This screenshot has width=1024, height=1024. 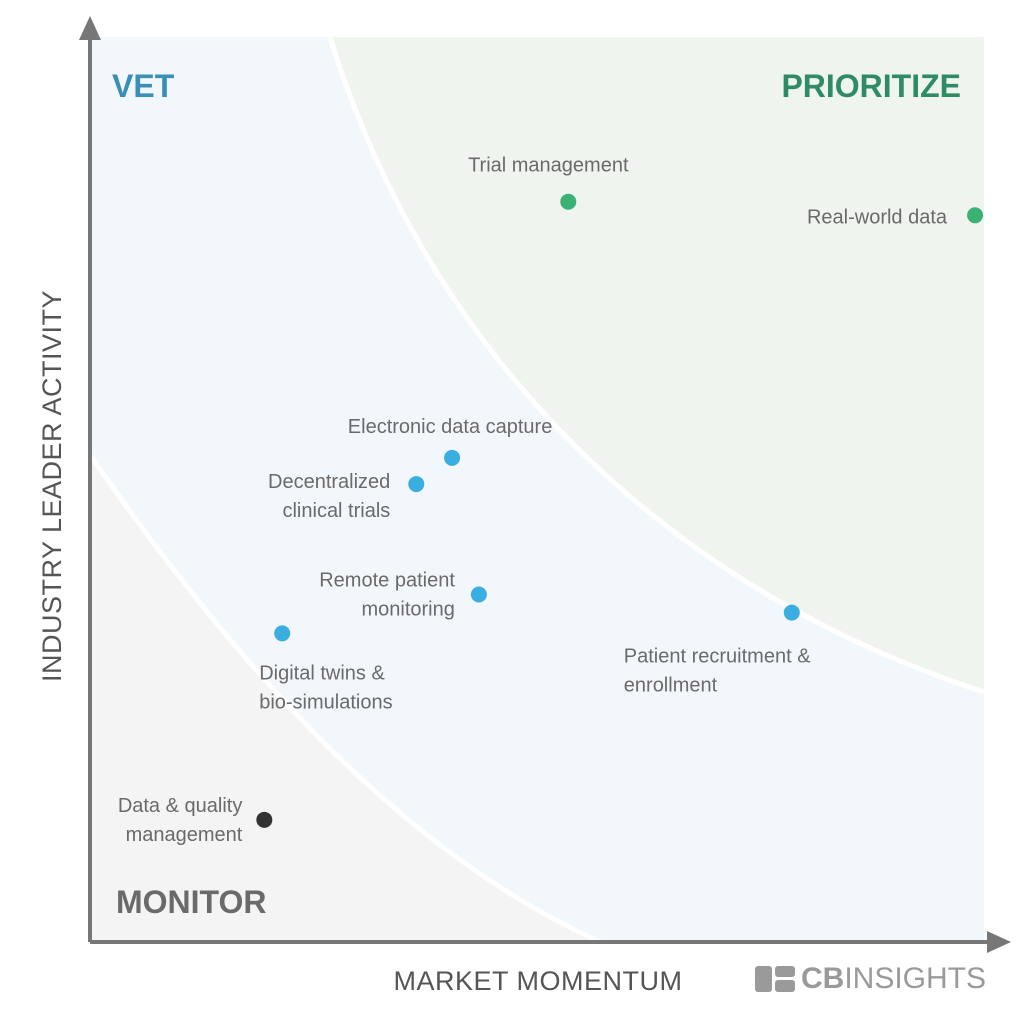 What do you see at coordinates (52, 486) in the screenshot?
I see `y-axis-title: INDUSTRY LEADER ACTIVITY` at bounding box center [52, 486].